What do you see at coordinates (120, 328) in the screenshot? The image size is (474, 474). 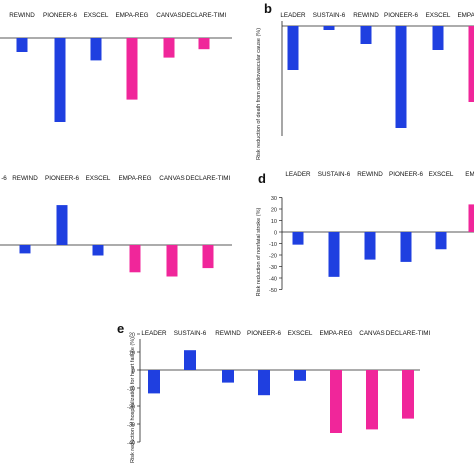 I see `panel-label-e: e` at bounding box center [120, 328].